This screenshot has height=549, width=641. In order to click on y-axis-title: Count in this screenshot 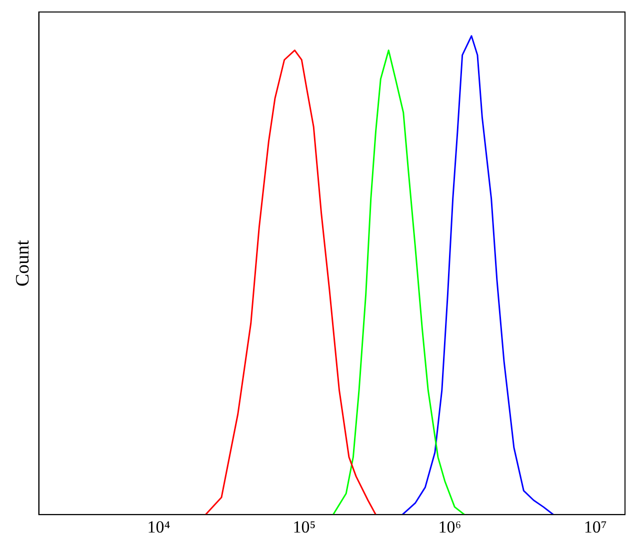, I will do `click(23, 263)`.